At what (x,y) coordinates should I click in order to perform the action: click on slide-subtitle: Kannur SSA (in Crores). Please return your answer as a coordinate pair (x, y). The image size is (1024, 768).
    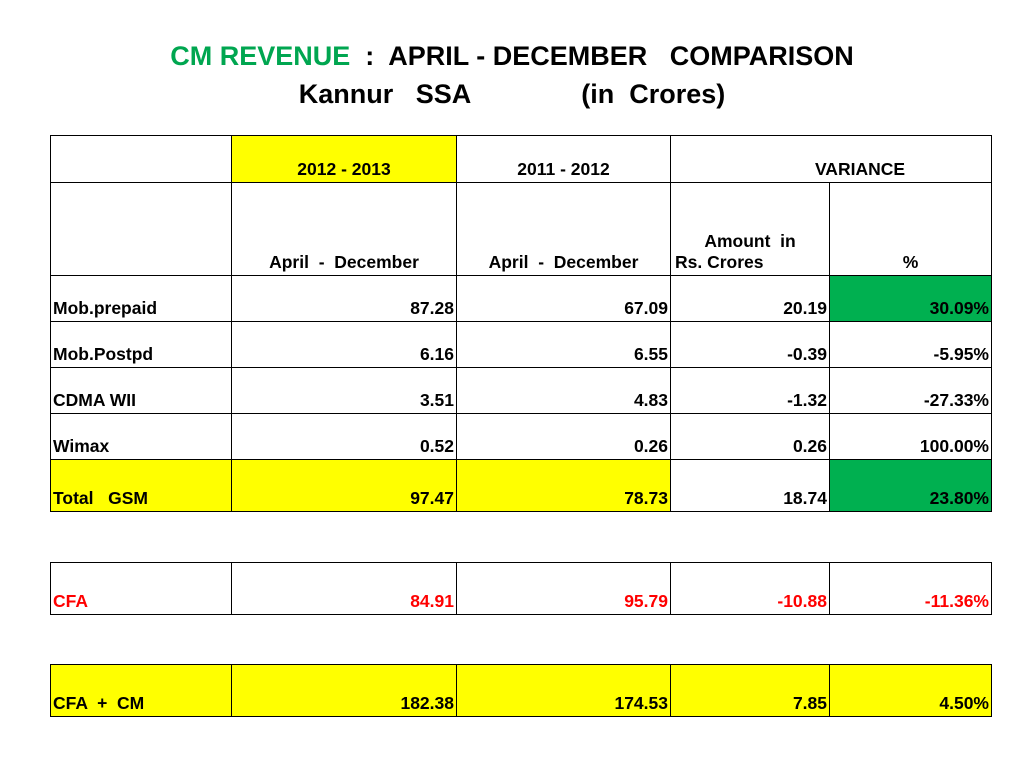
    Looking at the image, I should click on (512, 94).